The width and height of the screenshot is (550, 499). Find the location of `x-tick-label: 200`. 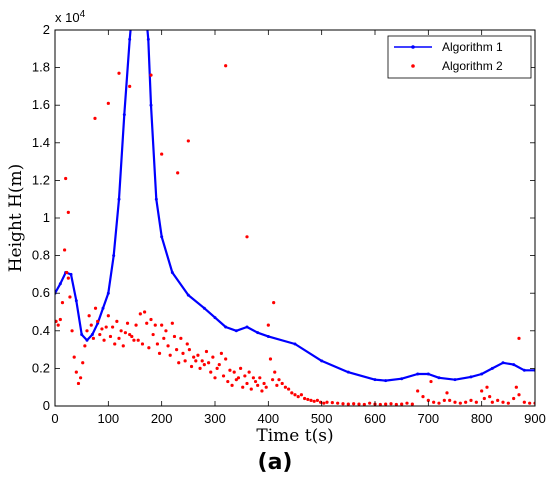

x-tick-label: 200 is located at coordinates (162, 418).